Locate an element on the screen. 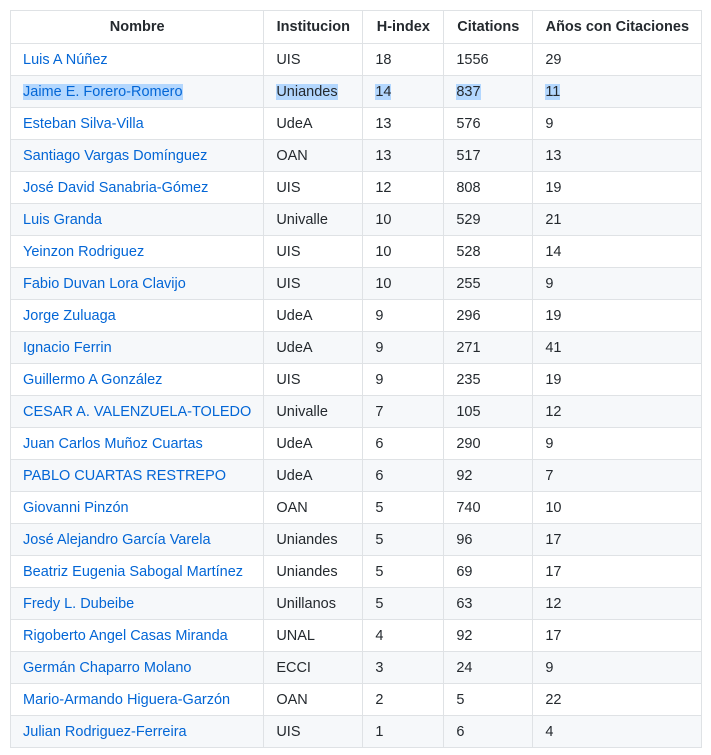 The image size is (711, 755). cell-nombre: Yeinzon Rodriguez is located at coordinates (137, 251).